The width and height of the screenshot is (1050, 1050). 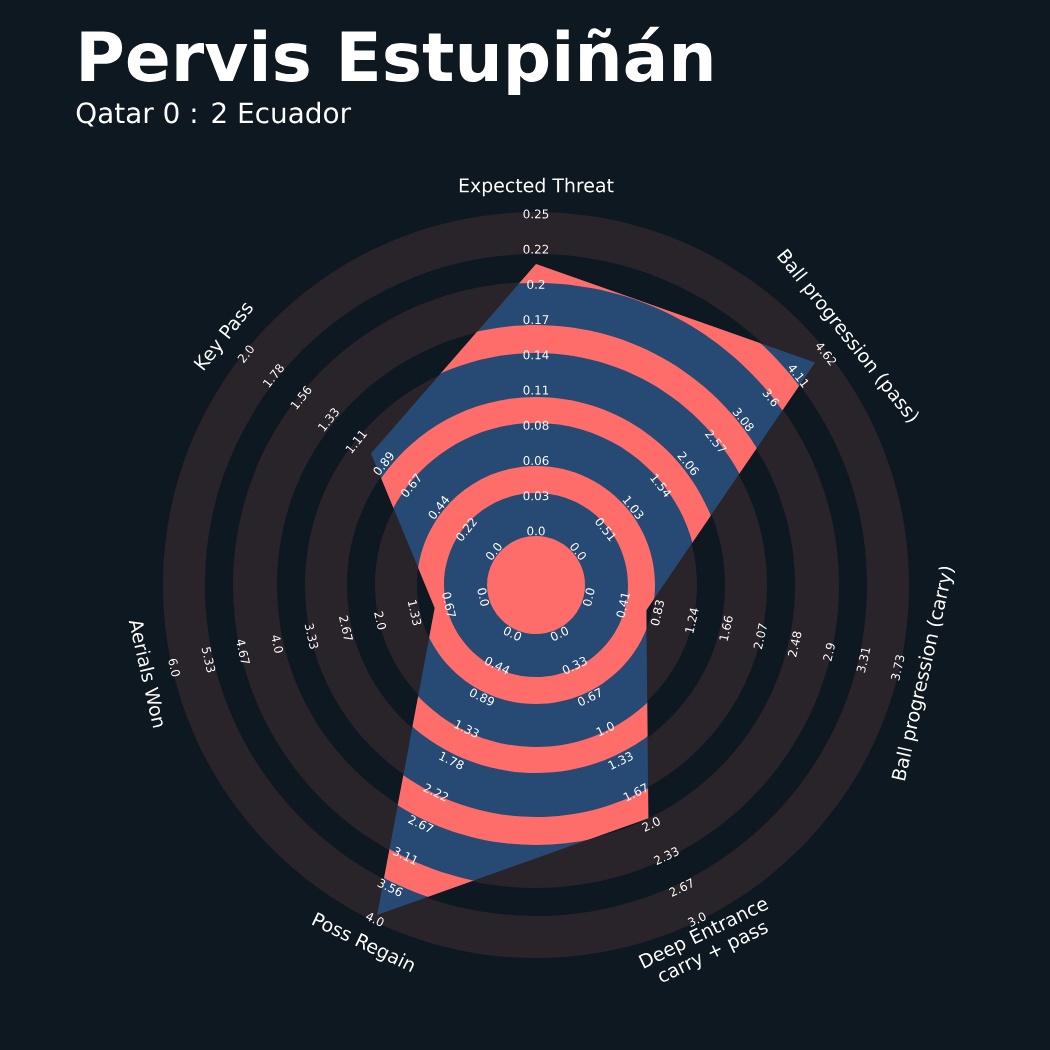 What do you see at coordinates (897, 668) in the screenshot?
I see `text: 3.73` at bounding box center [897, 668].